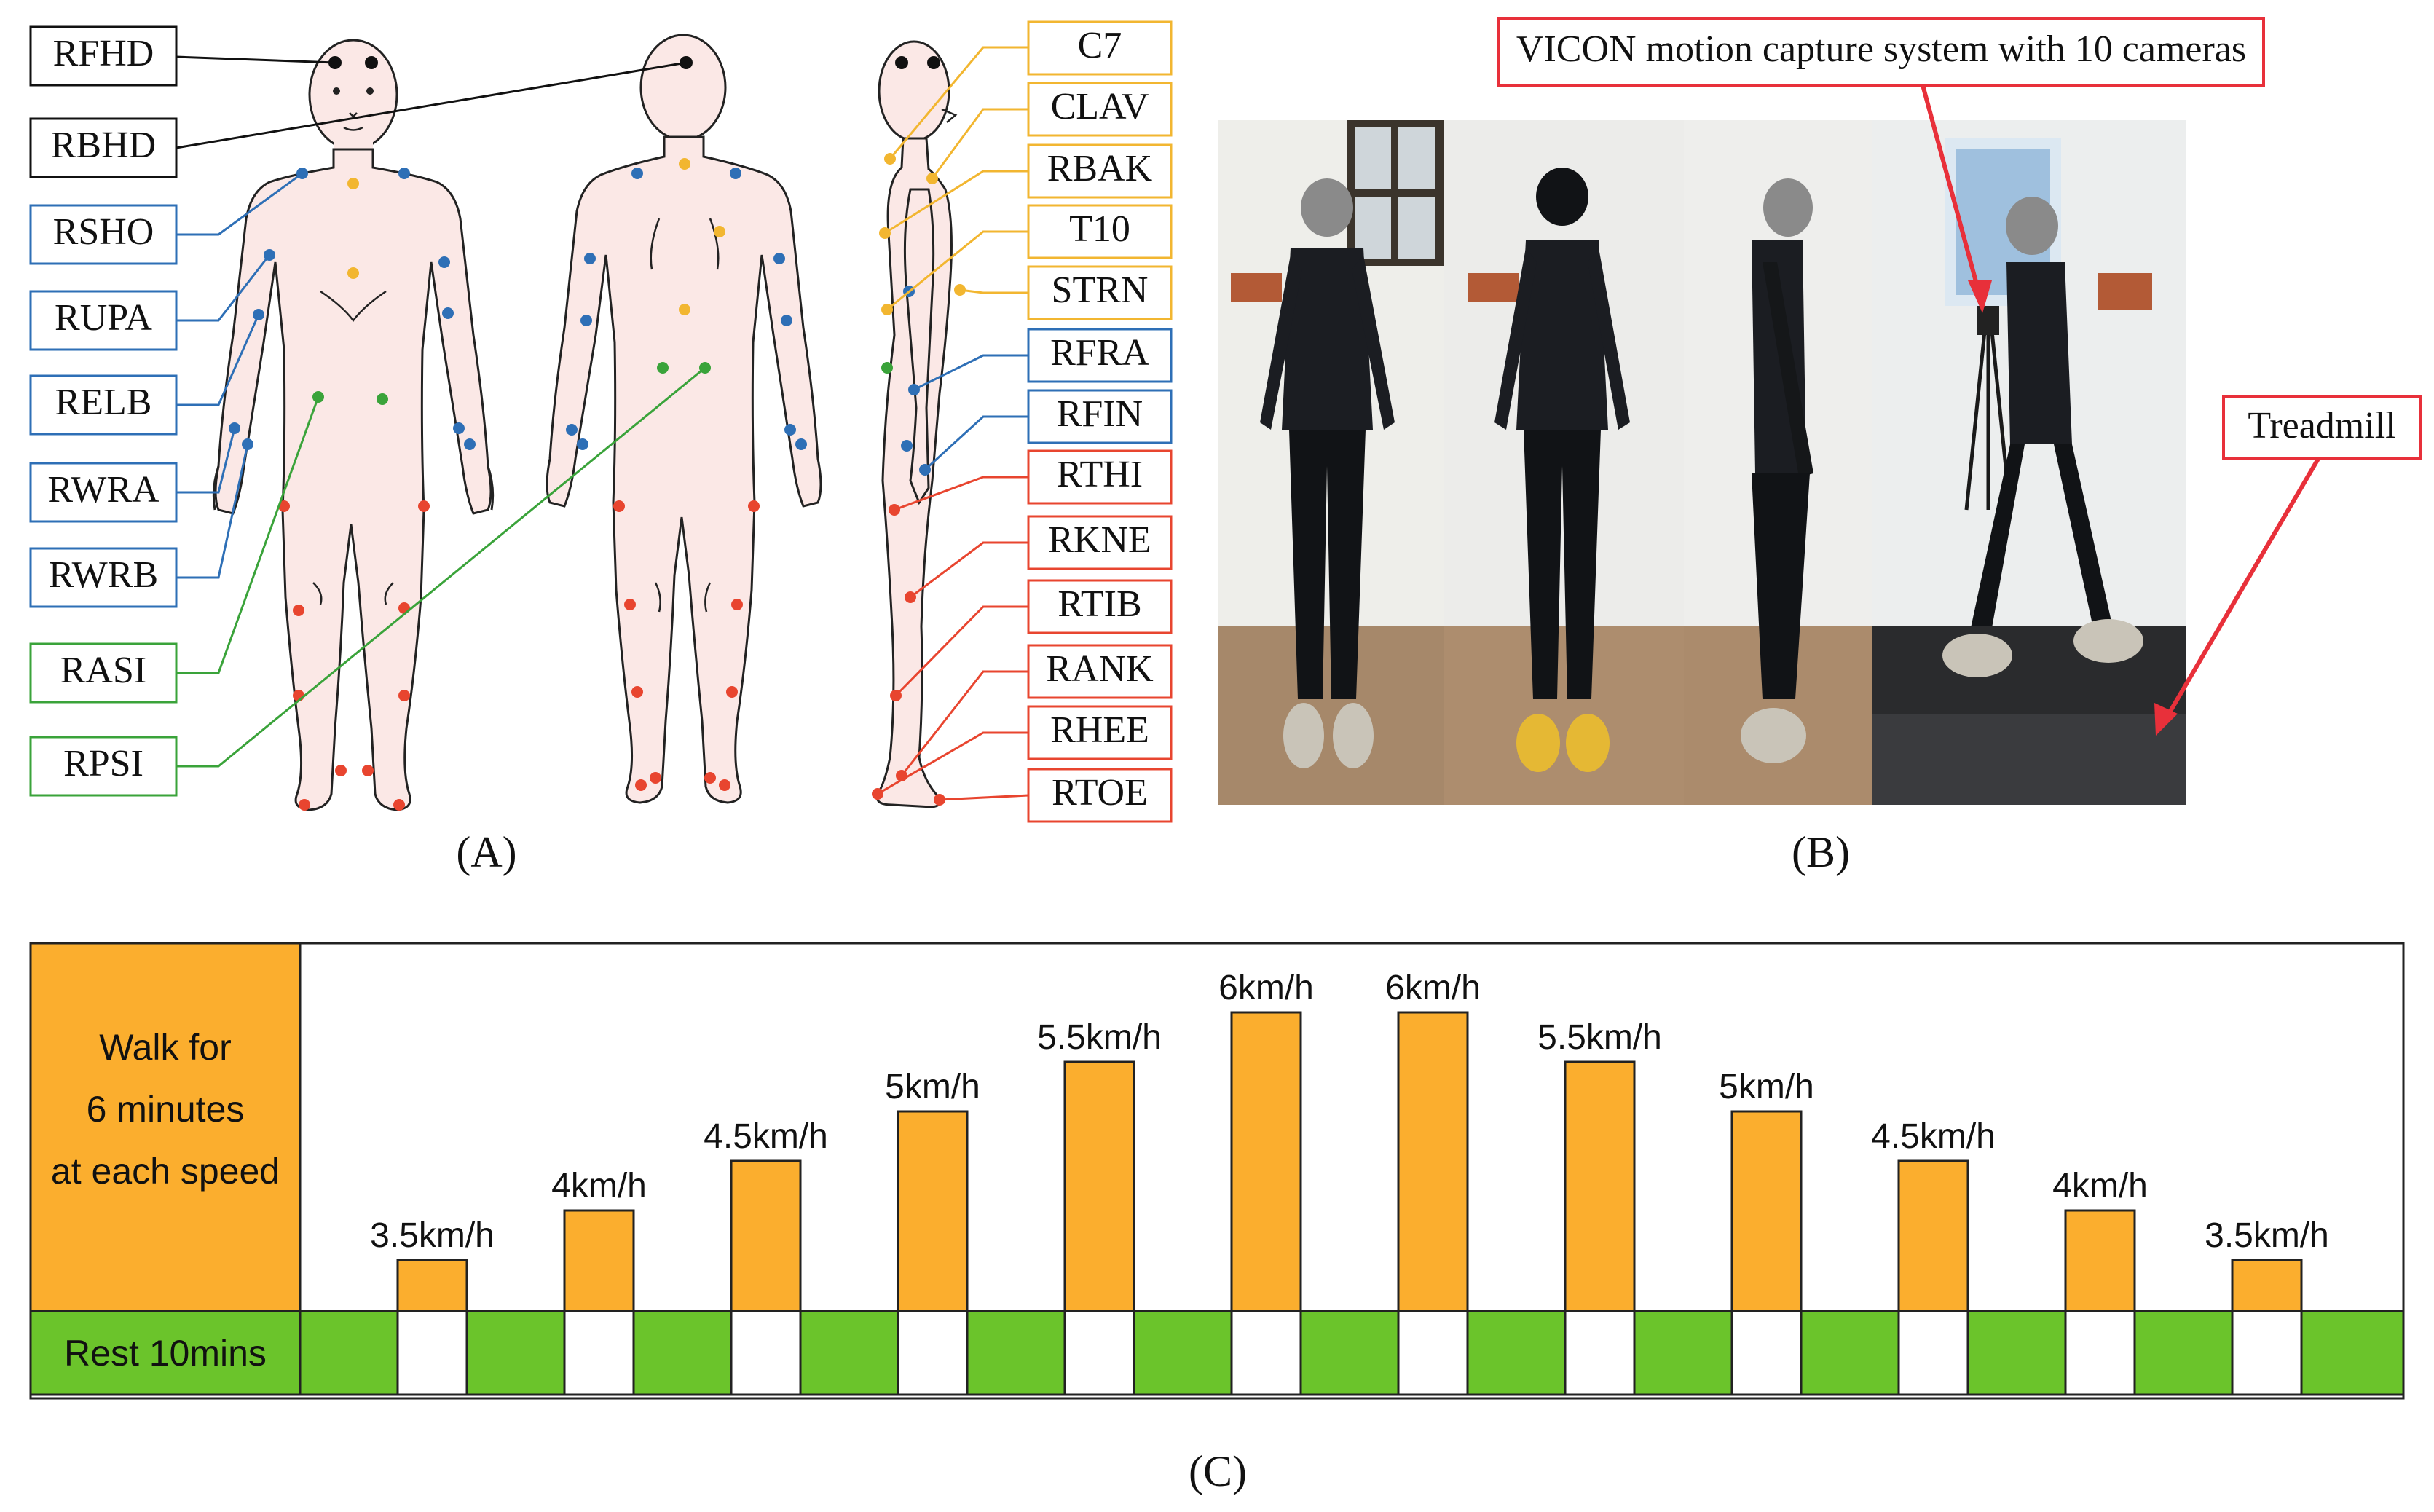 This screenshot has width=2434, height=1512. I want to click on leader-rfra, so click(970, 372).